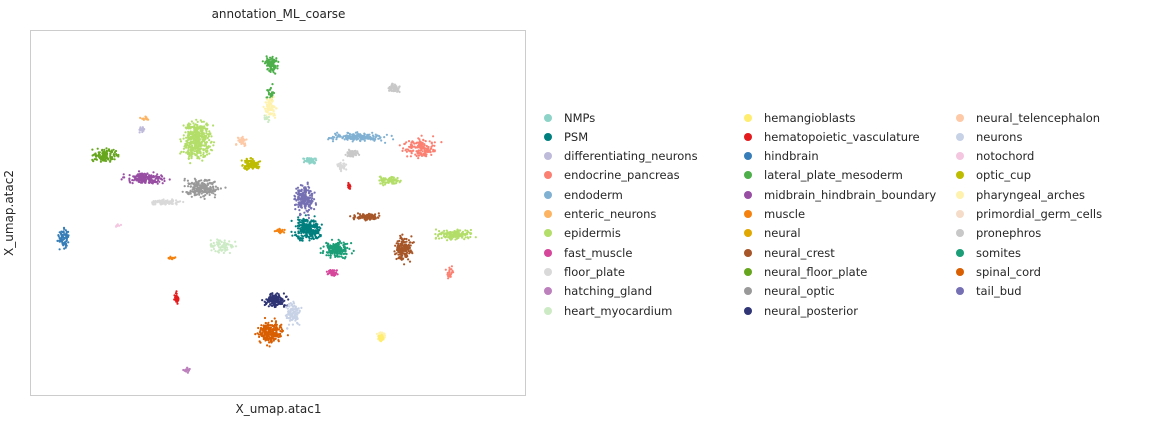 The image size is (1163, 428). Describe the element at coordinates (305, 200) in the screenshot. I see `cluster-tail_bud` at that location.